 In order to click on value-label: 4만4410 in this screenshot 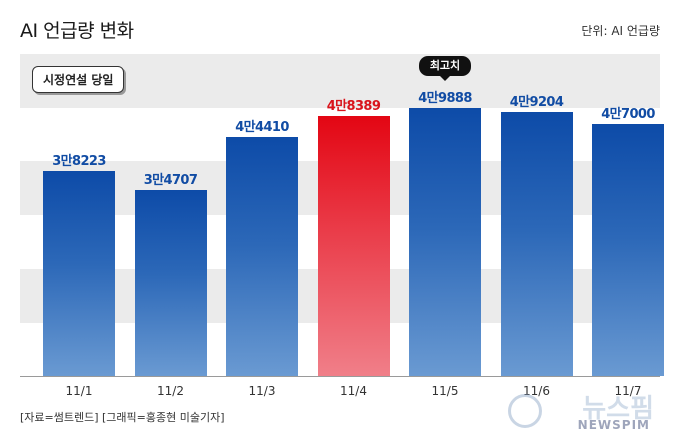, I will do `click(262, 128)`.